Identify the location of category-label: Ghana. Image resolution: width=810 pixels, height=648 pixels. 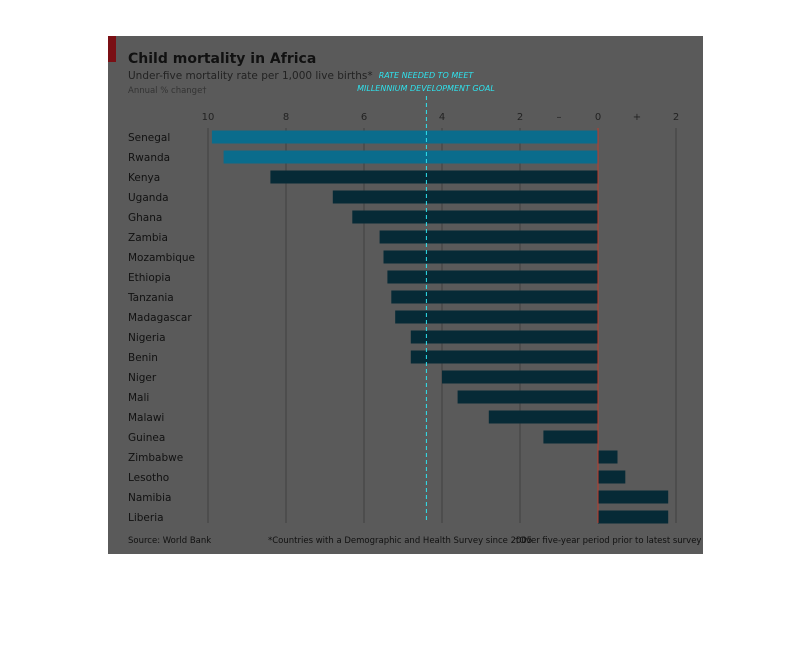
(145, 218).